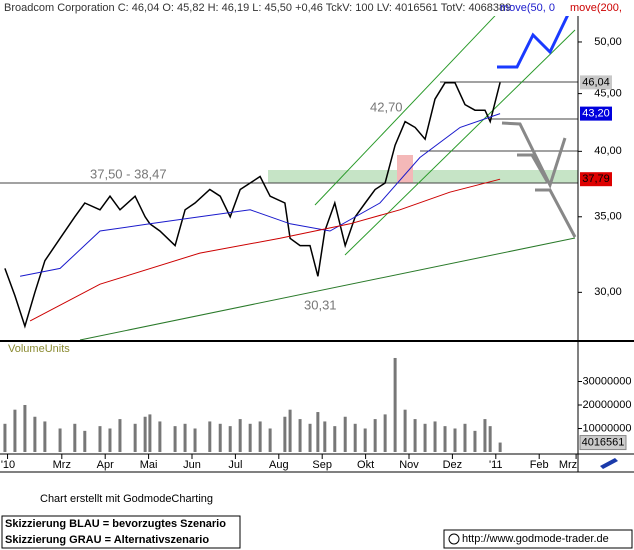  I want to click on price-label: 46,04, so click(596, 82).